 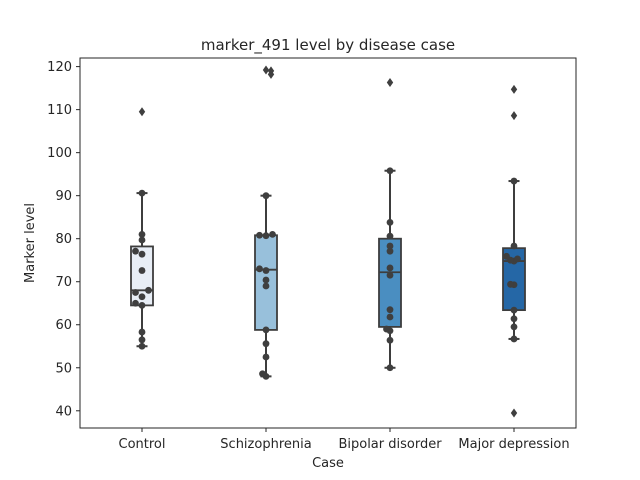 I want to click on y-tick-label: 80, so click(x=63, y=239).